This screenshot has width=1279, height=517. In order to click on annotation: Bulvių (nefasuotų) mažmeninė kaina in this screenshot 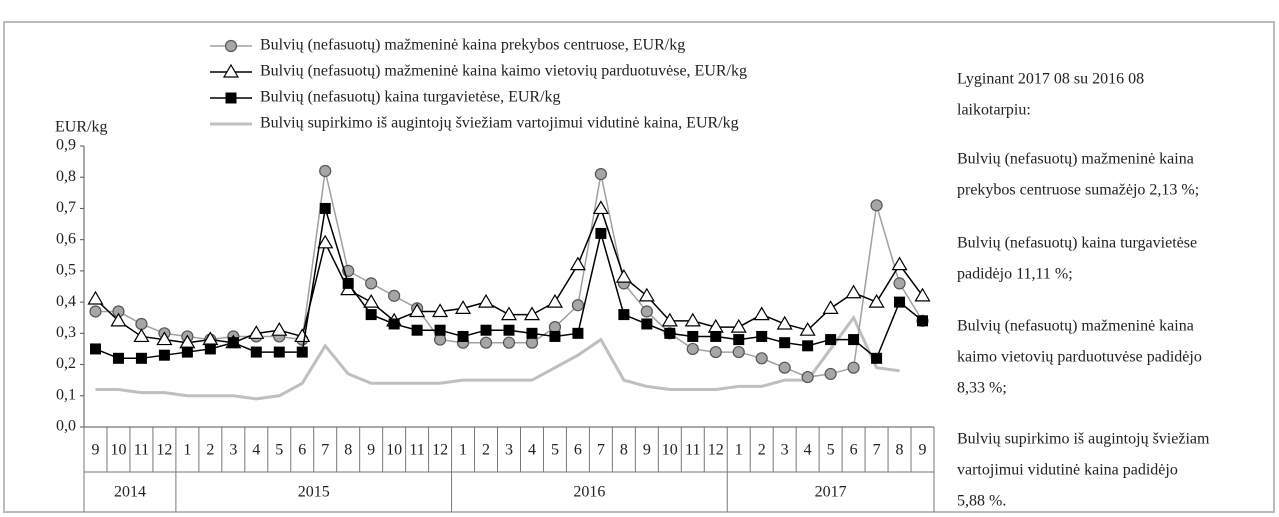, I will do `click(1075, 326)`.